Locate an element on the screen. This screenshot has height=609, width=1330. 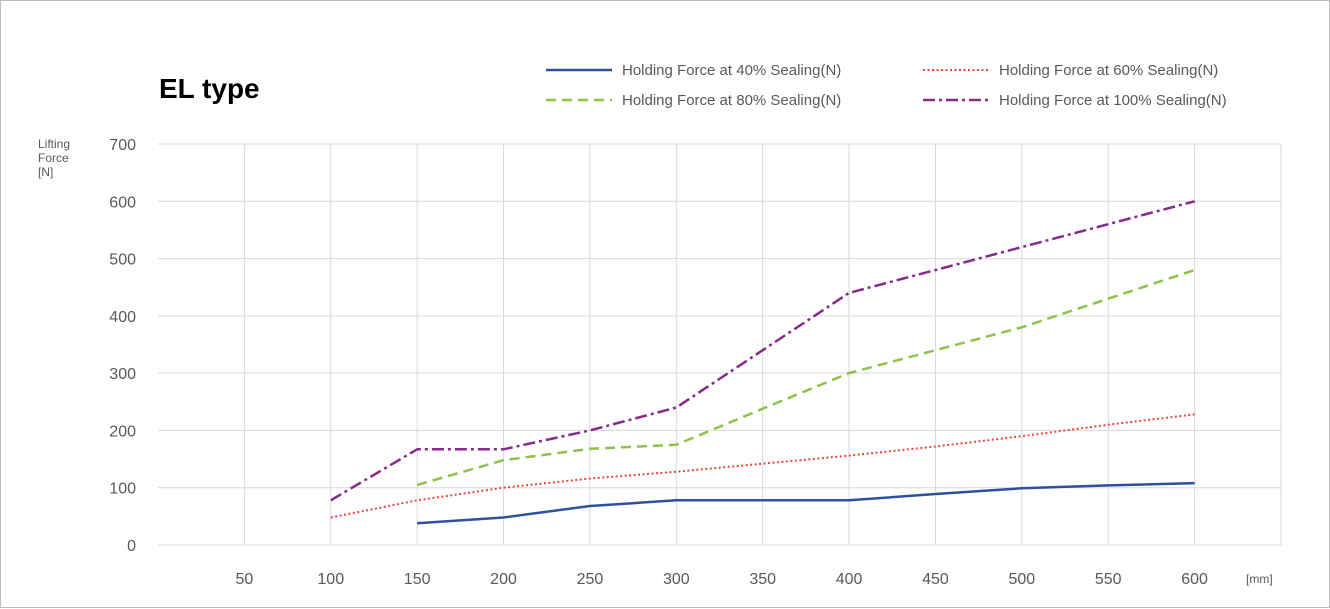
x-tick-label: 150 is located at coordinates (417, 579).